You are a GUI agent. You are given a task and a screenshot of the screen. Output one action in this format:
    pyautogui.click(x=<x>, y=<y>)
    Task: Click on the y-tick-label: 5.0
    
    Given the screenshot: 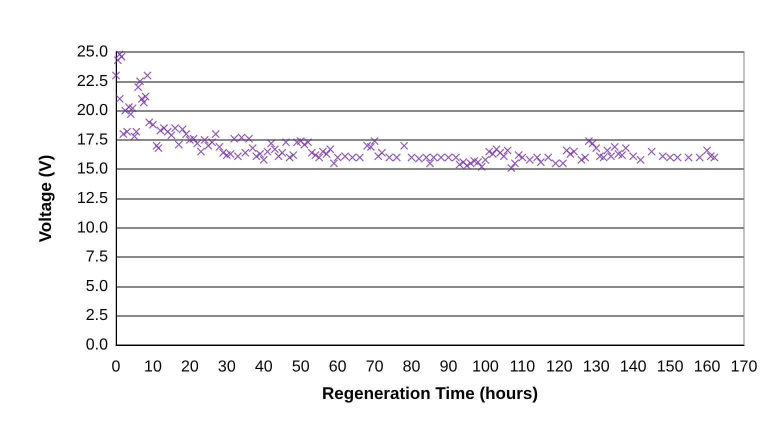 What is the action you would take?
    pyautogui.click(x=97, y=286)
    